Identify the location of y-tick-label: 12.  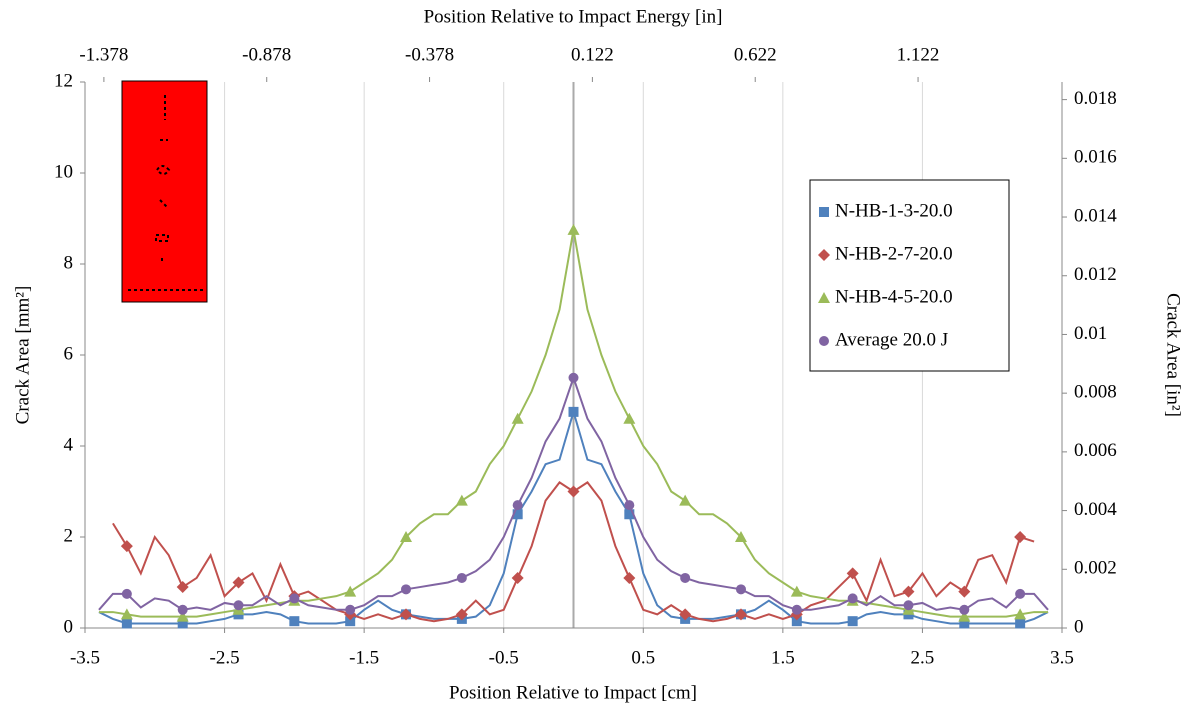
(63, 80).